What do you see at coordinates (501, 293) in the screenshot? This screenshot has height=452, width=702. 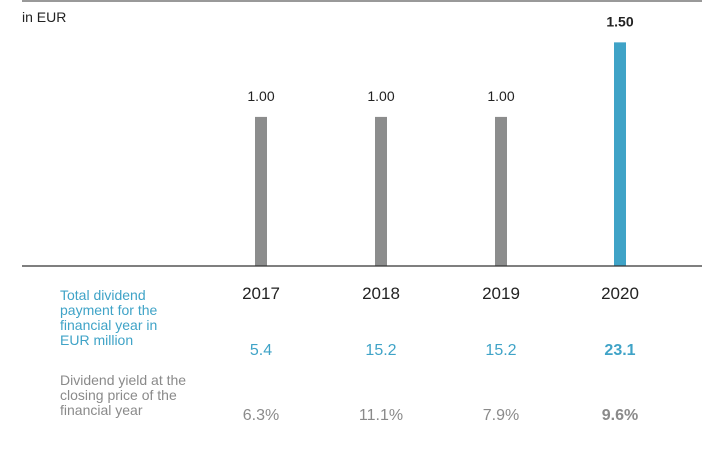 I see `year-label-2019: 2019` at bounding box center [501, 293].